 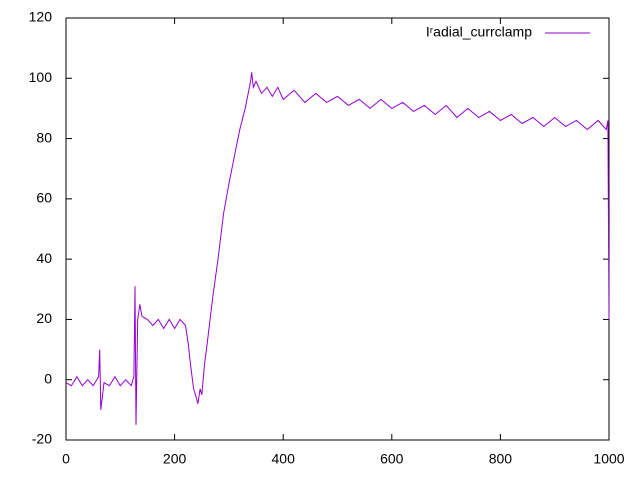 I want to click on x-tick-label: 800, so click(x=501, y=459).